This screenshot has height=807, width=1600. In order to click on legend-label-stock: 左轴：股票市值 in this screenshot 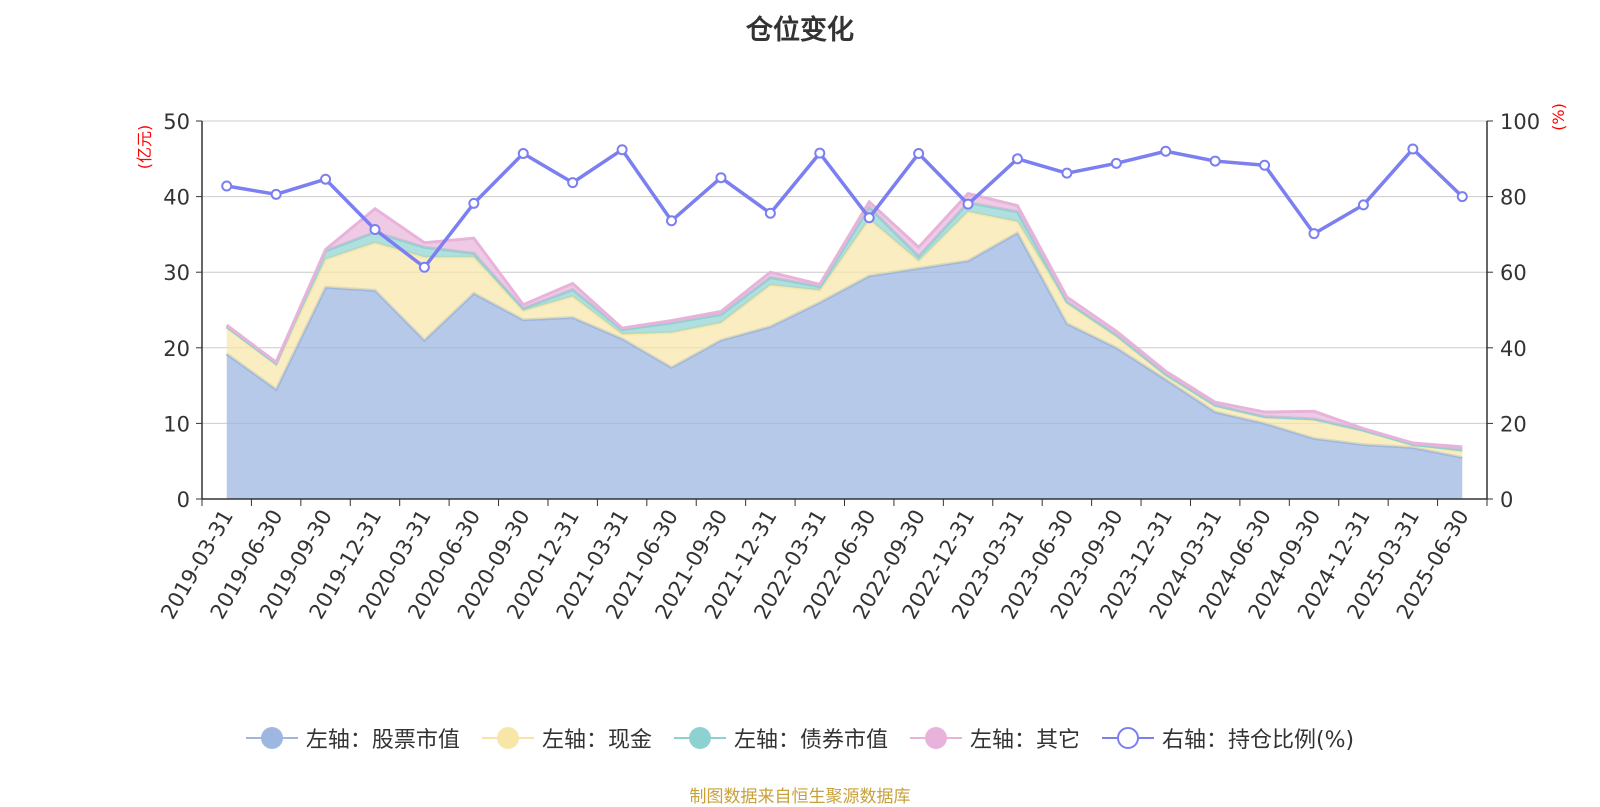, I will do `click(382, 740)`.